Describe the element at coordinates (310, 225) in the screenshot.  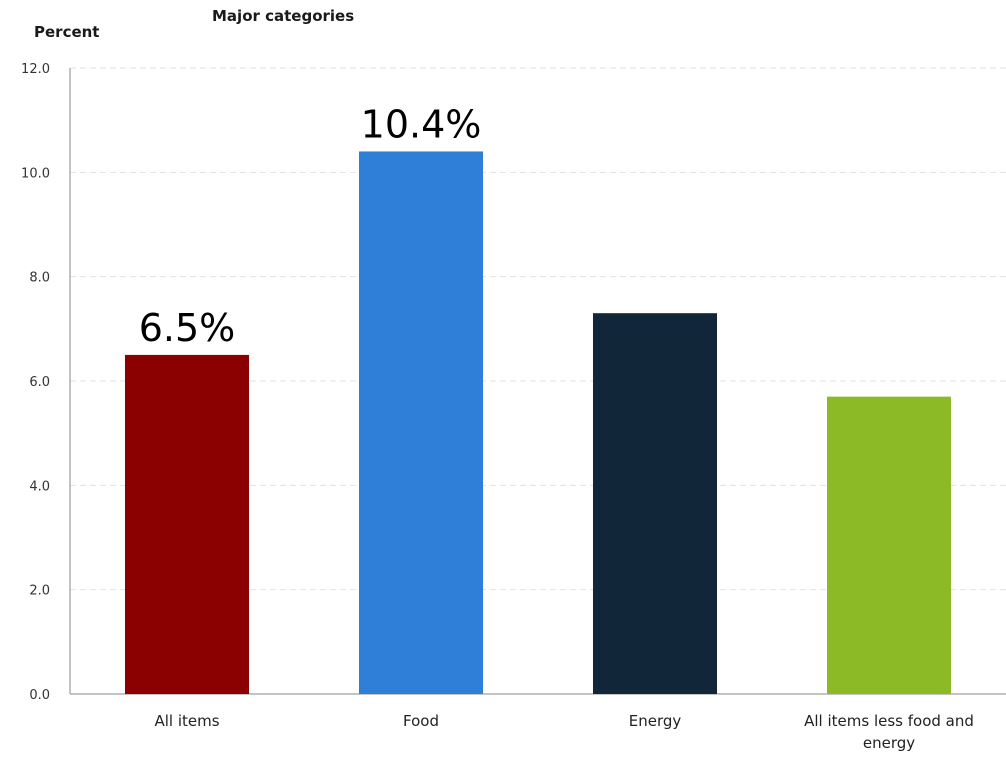
I see `data-labels: 6.5% 10.4%` at that location.